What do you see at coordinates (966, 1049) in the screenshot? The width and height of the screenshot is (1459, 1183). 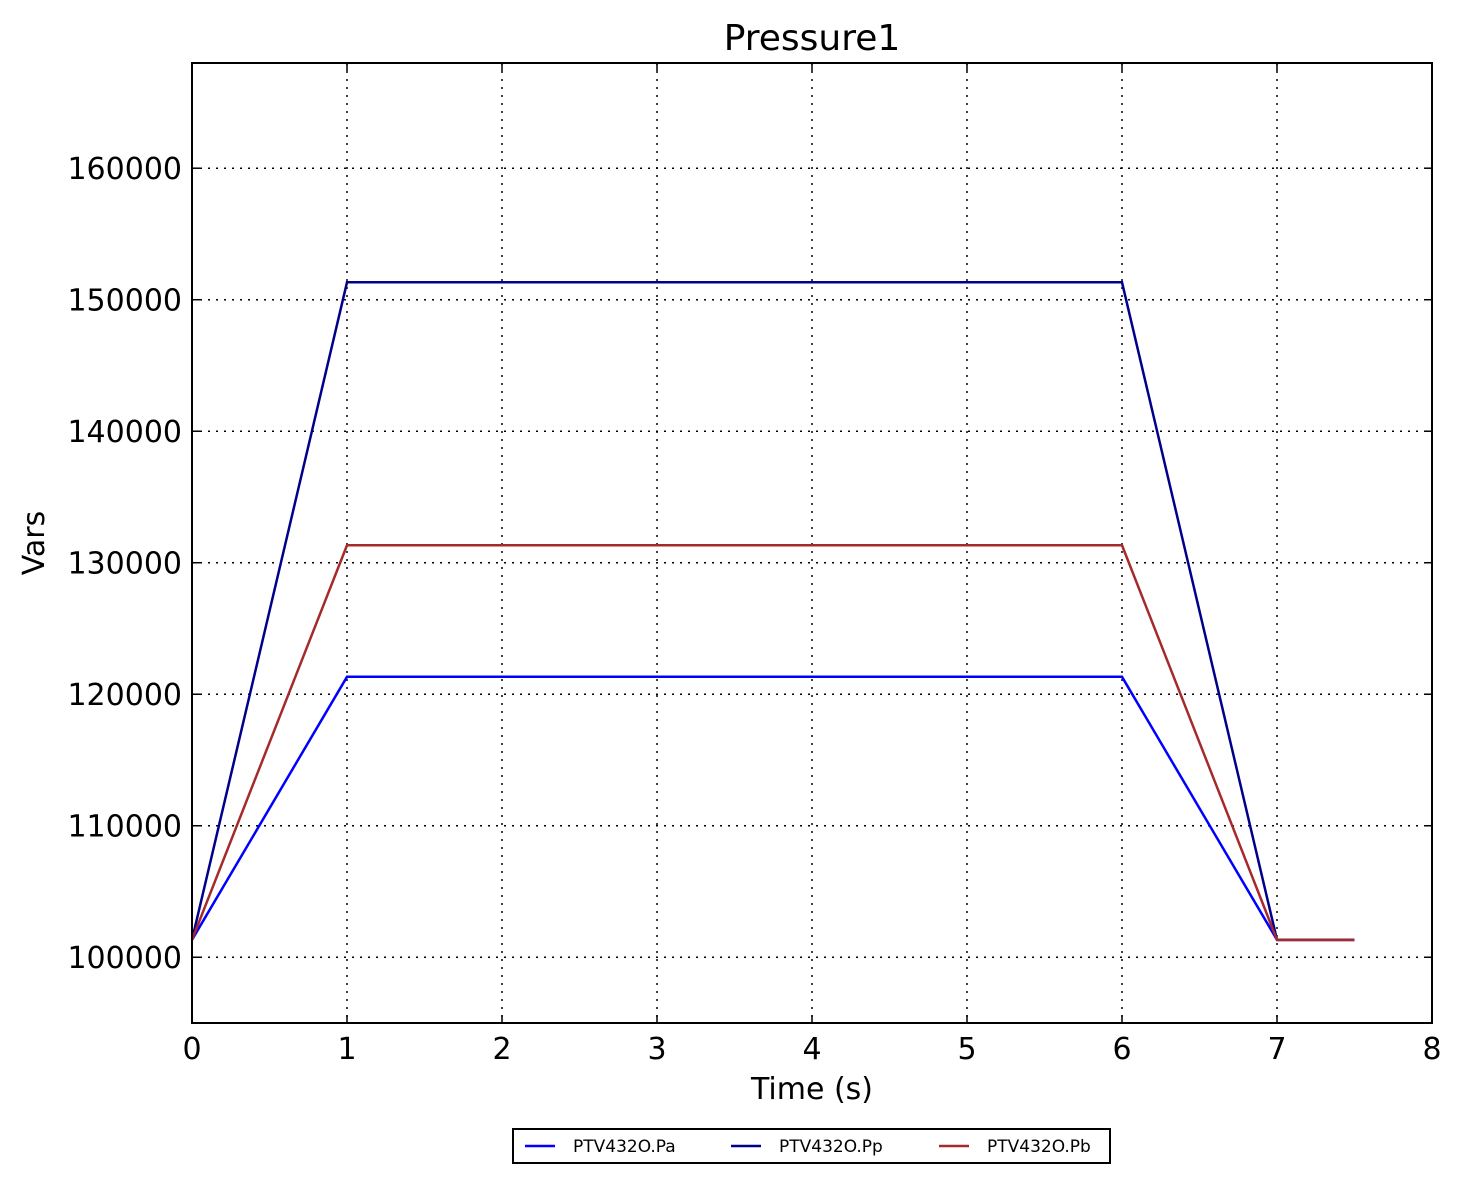 I see `x-tick-label: 5` at bounding box center [966, 1049].